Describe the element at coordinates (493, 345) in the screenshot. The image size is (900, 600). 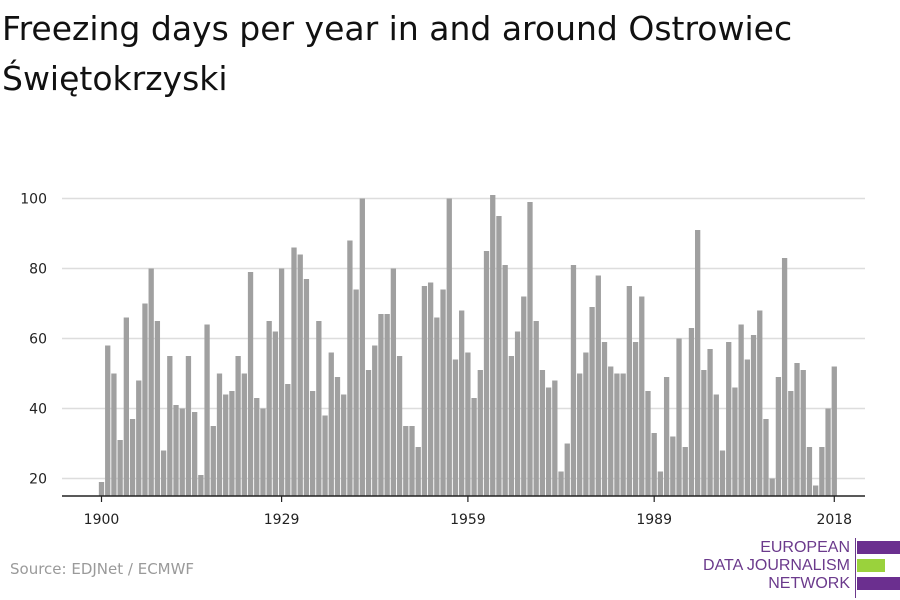
I see `bar-1963` at that location.